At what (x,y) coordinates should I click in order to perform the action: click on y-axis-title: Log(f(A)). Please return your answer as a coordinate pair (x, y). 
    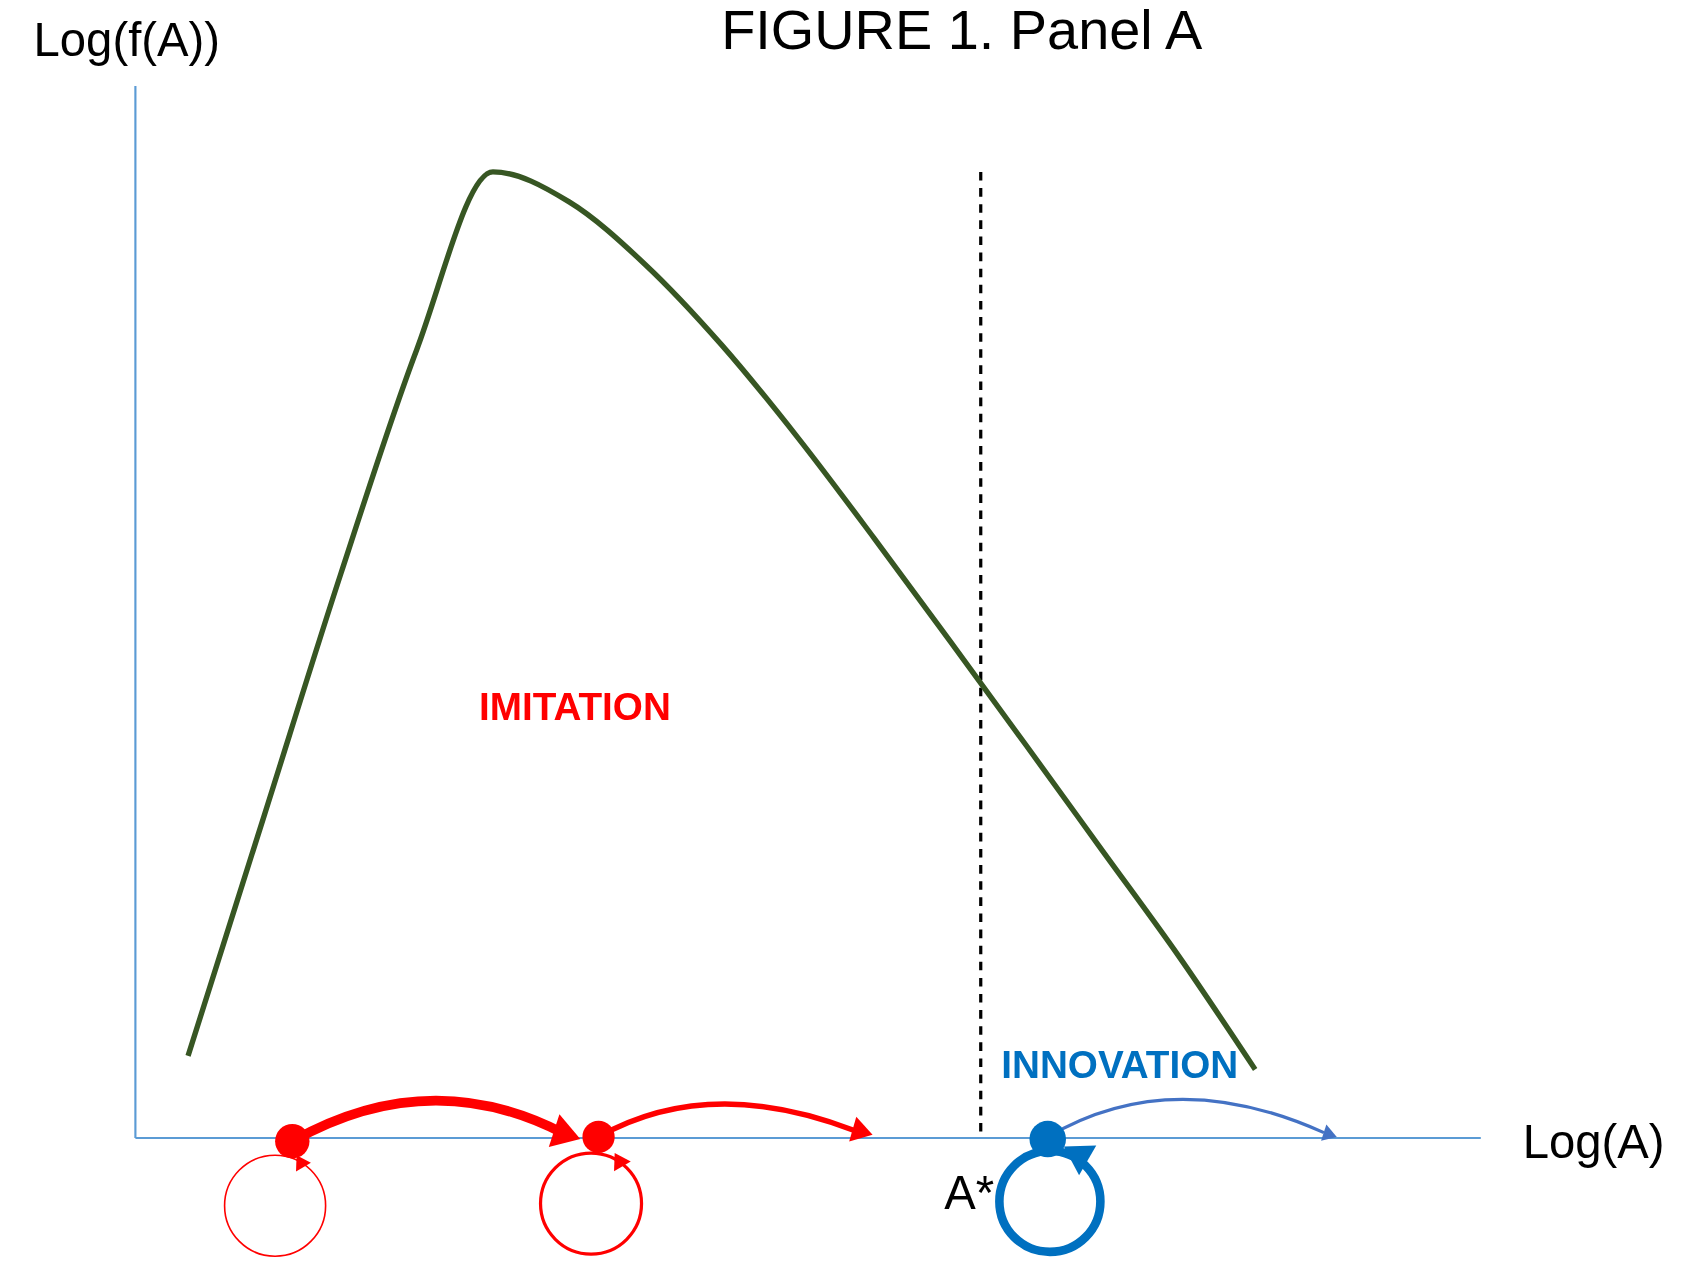
    Looking at the image, I should click on (127, 39).